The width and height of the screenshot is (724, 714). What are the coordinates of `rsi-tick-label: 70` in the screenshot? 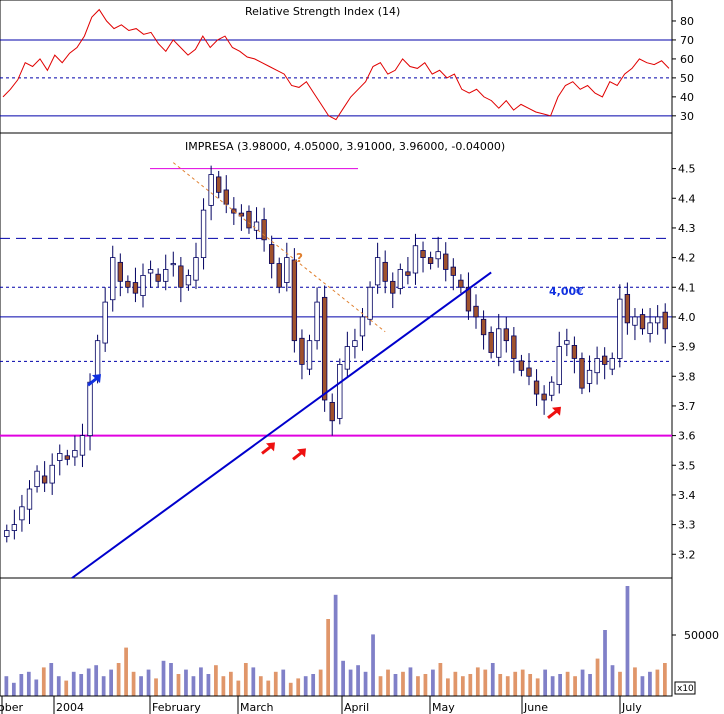 It's located at (687, 40).